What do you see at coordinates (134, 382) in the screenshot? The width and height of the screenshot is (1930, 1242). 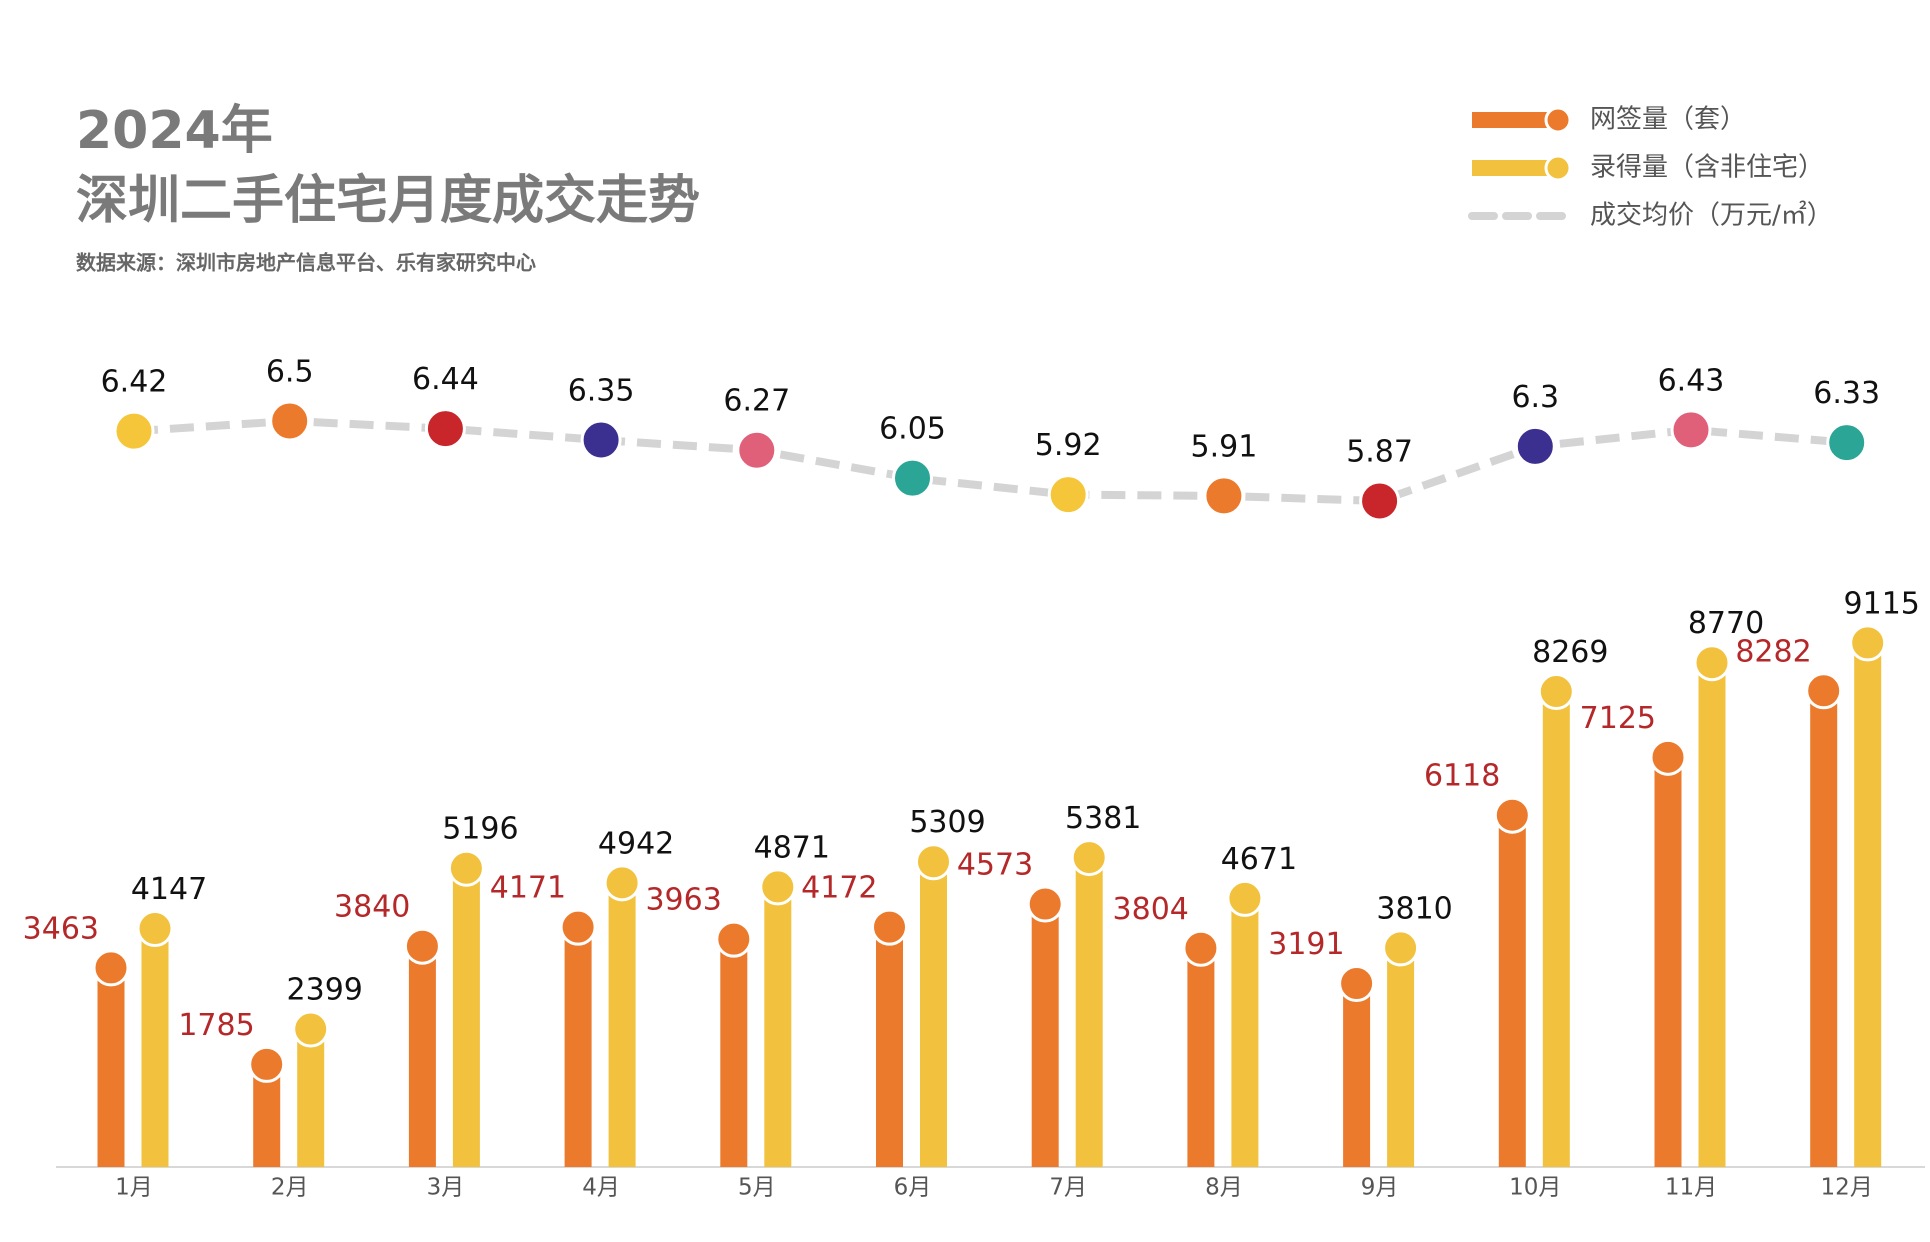 I see `data-label: 6.42` at bounding box center [134, 382].